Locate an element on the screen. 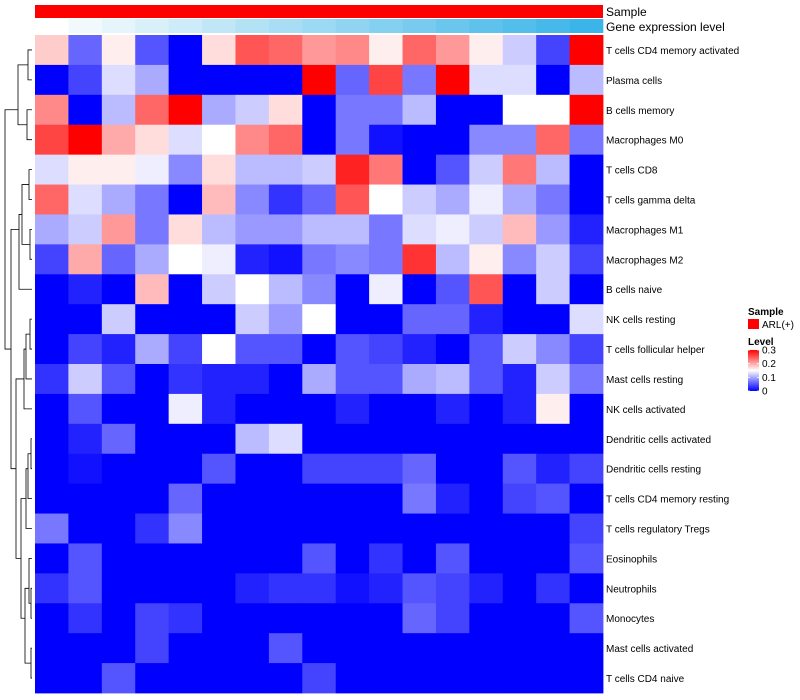 The image size is (800, 700). row-label: Plasma cells is located at coordinates (634, 81).